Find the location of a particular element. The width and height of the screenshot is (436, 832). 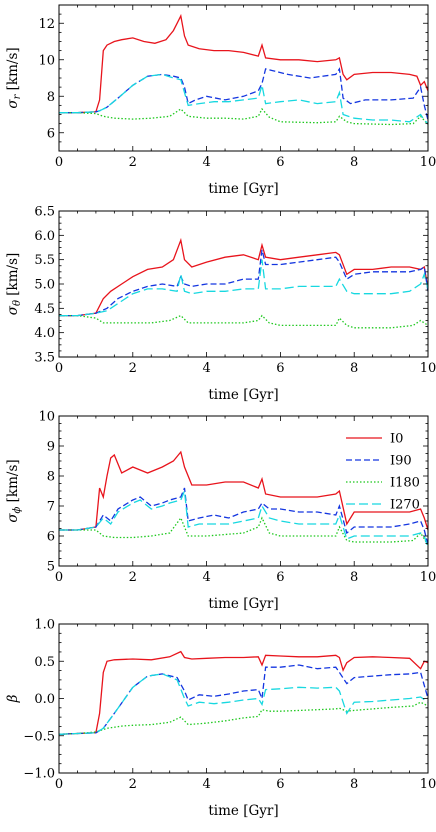

y-tick-label: 6.0 is located at coordinates (44, 236).